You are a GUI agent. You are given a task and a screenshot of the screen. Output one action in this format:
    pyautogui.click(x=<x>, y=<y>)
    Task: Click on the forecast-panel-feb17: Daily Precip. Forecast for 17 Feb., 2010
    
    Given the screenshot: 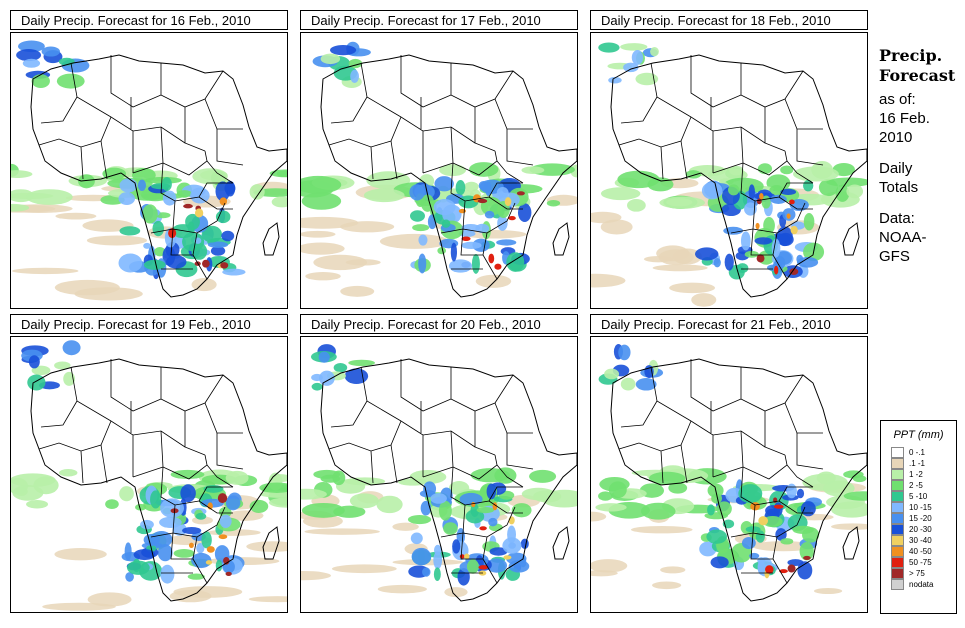 What is the action you would take?
    pyautogui.click(x=440, y=160)
    